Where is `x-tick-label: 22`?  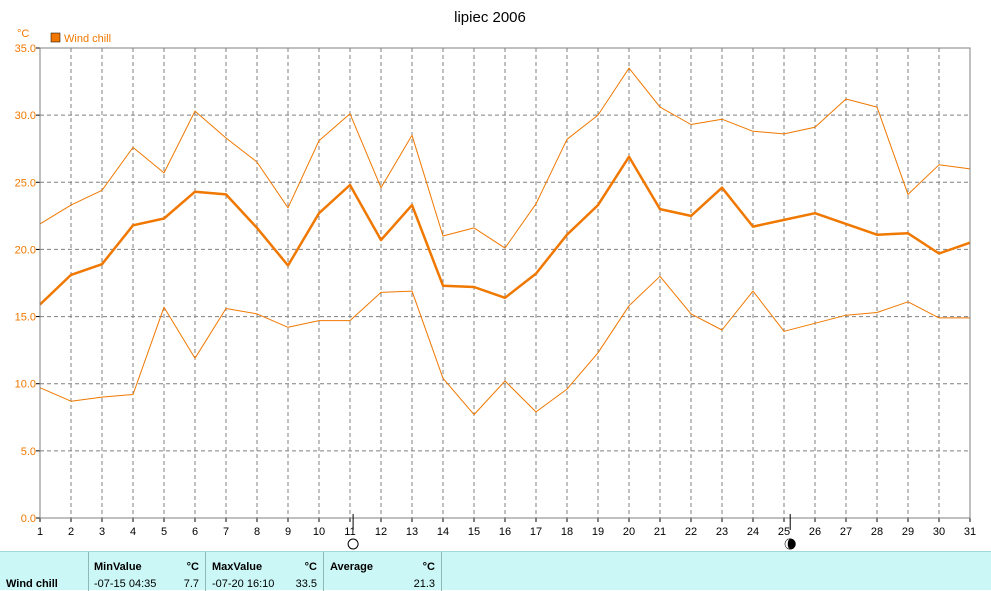 x-tick-label: 22 is located at coordinates (691, 532).